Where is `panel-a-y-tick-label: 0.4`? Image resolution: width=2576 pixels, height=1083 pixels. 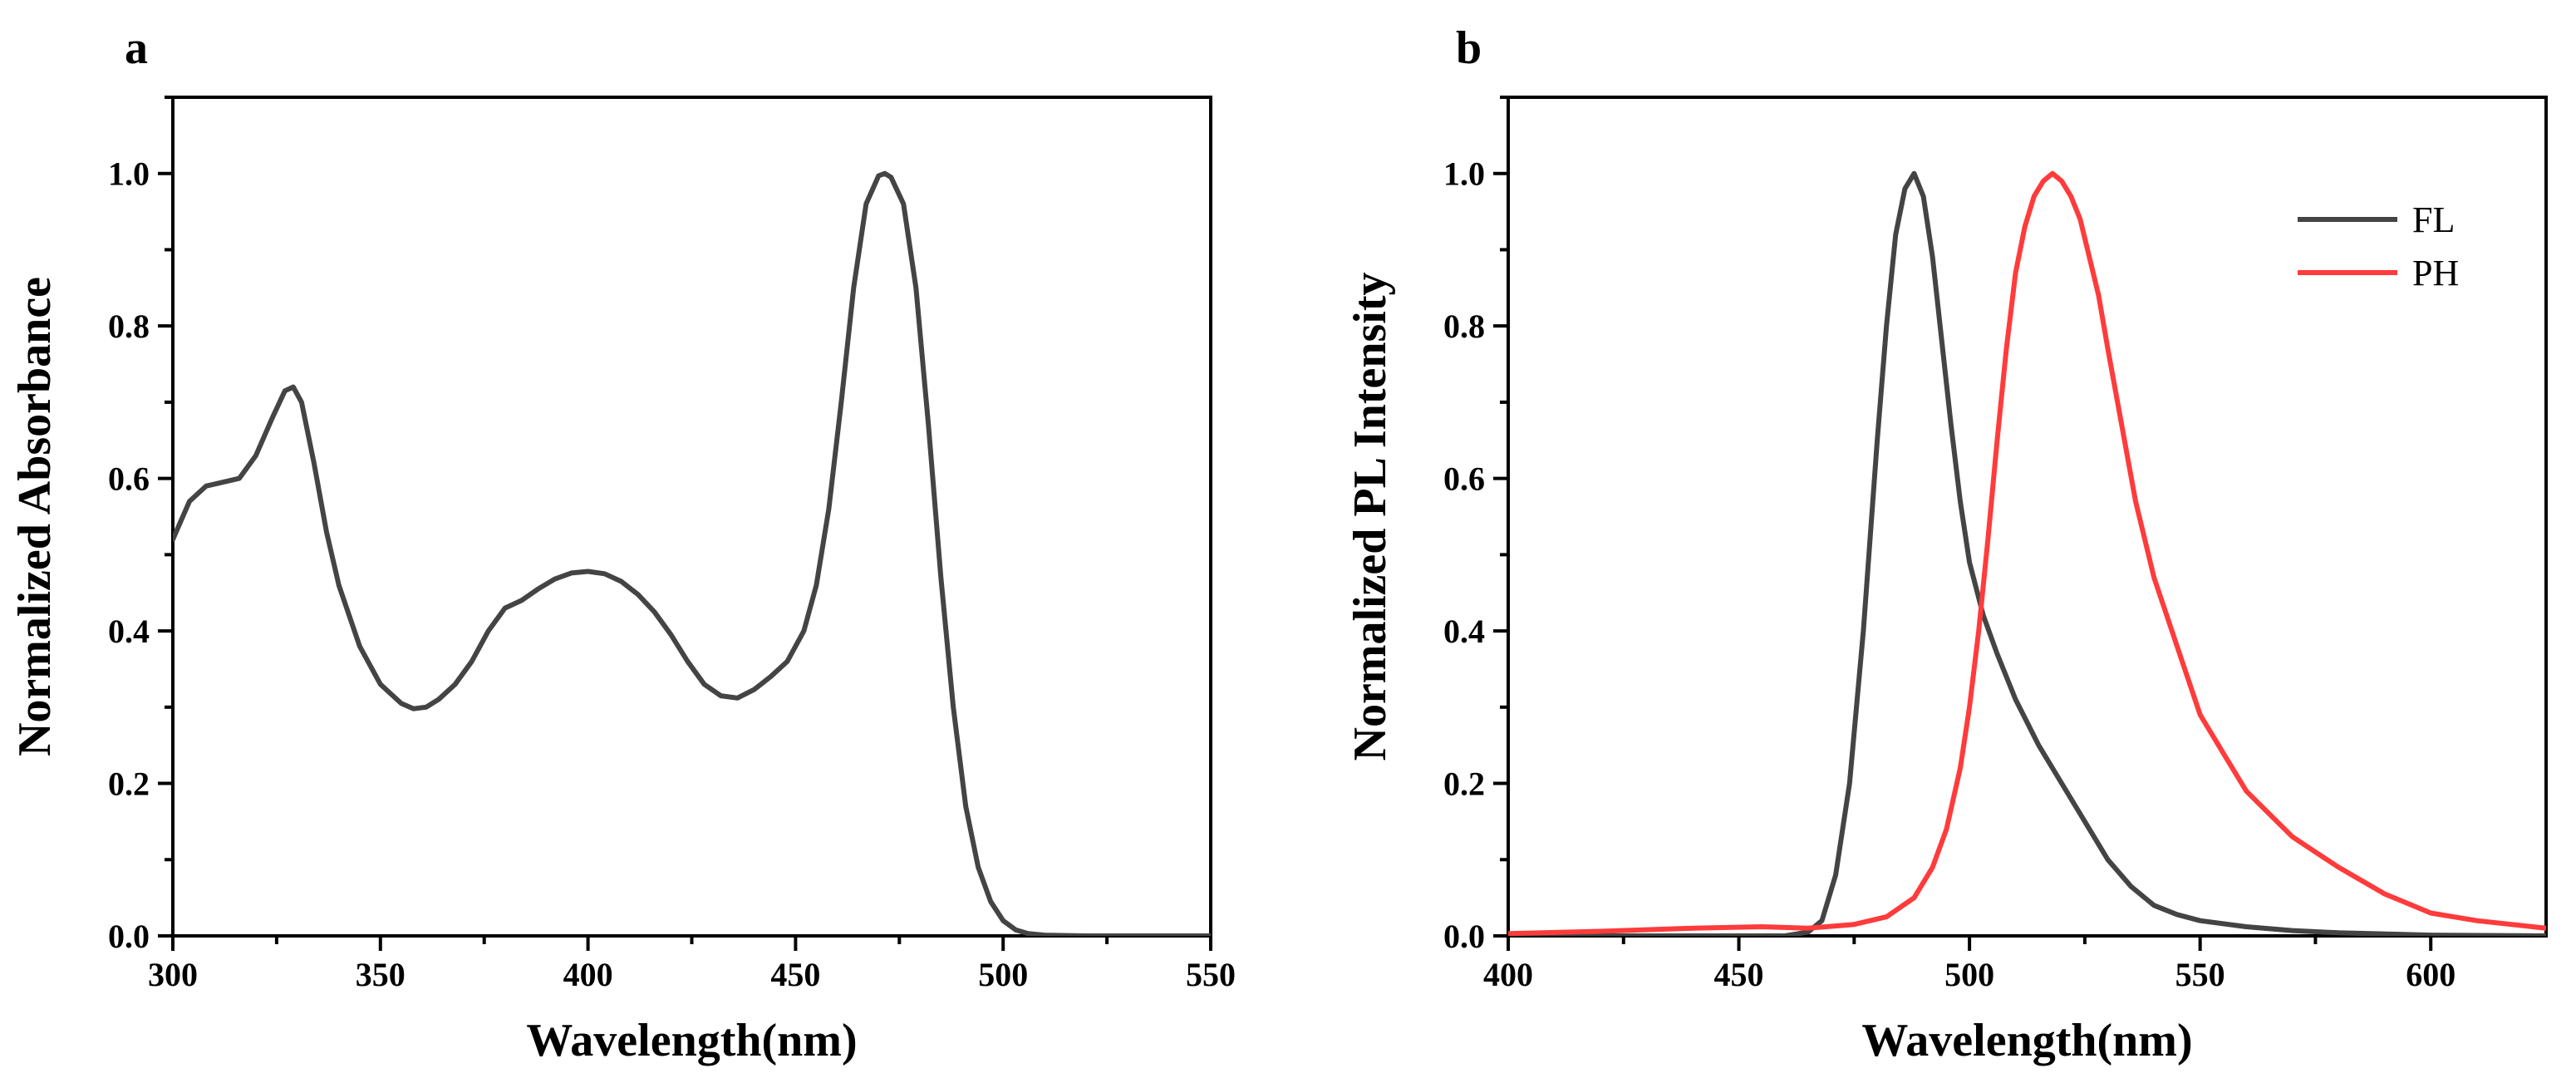 panel-a-y-tick-label: 0.4 is located at coordinates (129, 631).